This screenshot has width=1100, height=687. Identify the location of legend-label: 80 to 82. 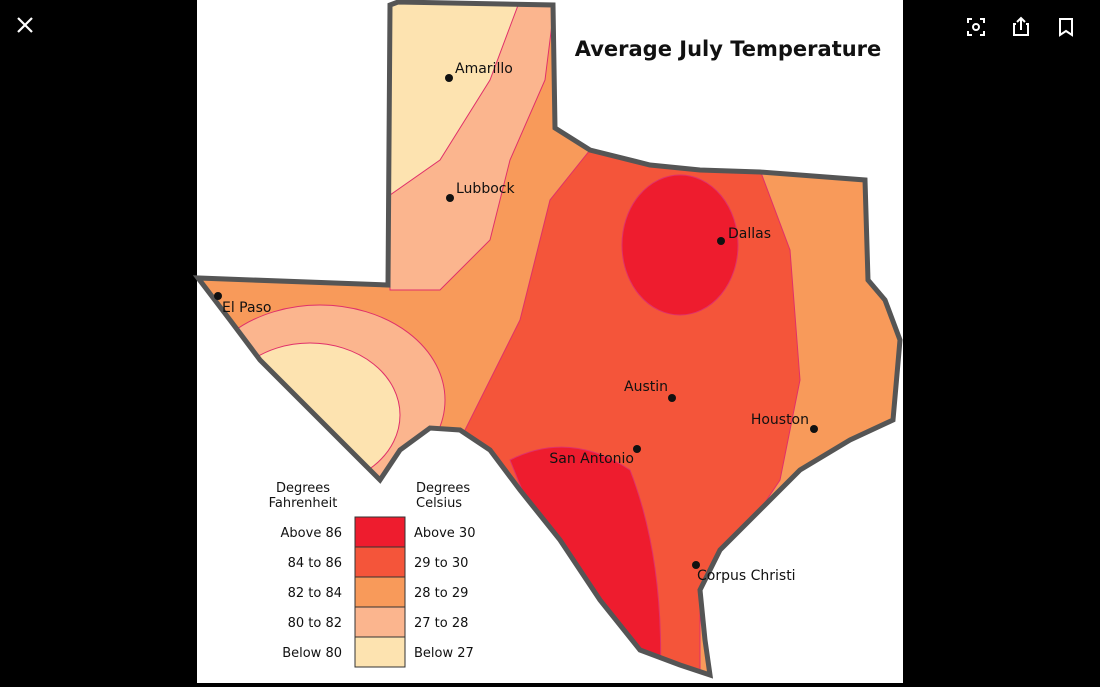
(315, 623).